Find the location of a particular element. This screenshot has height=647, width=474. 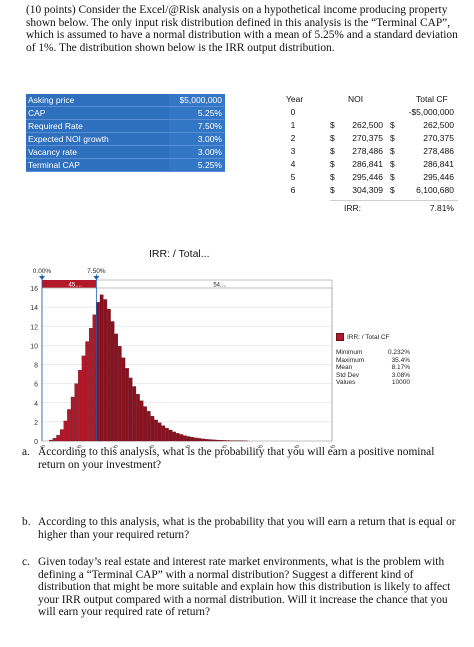

x-tick-label: 20% is located at coordinates (188, 446).